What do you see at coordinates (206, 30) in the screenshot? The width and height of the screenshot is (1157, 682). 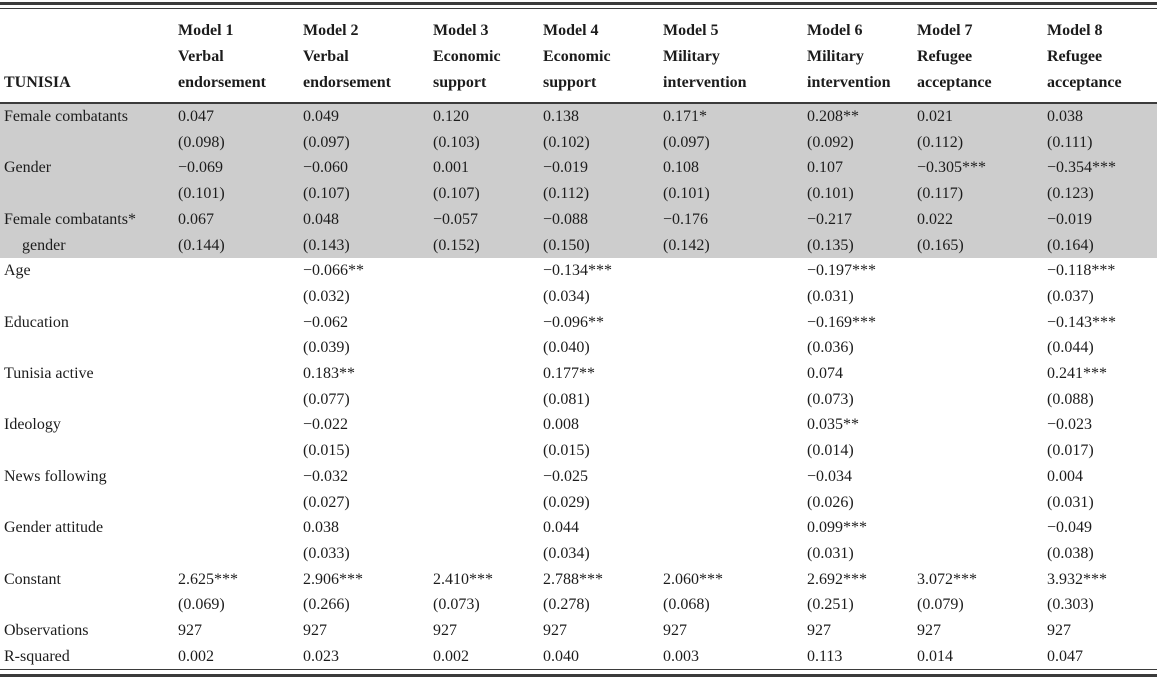 I see `model-1-name: Model 1` at bounding box center [206, 30].